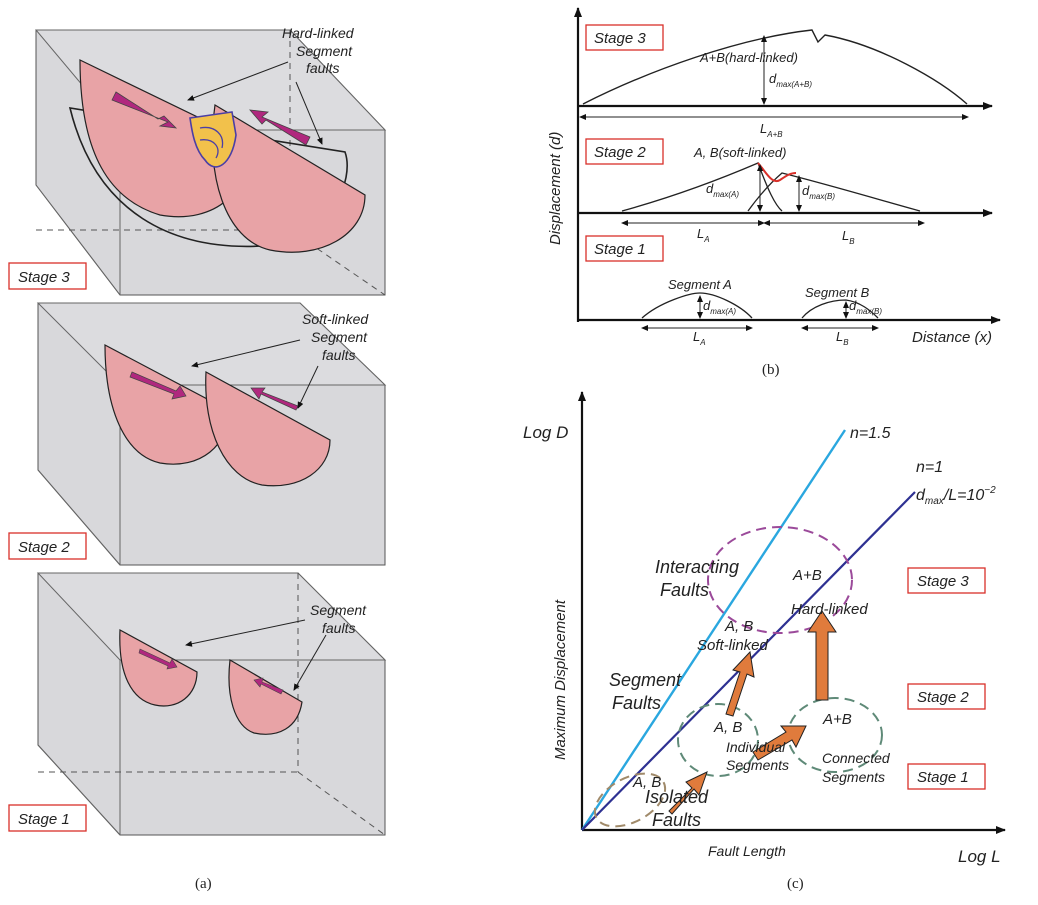 Image resolution: width=1038 pixels, height=905 pixels. I want to click on line1-label: n=1.5, so click(870, 433).